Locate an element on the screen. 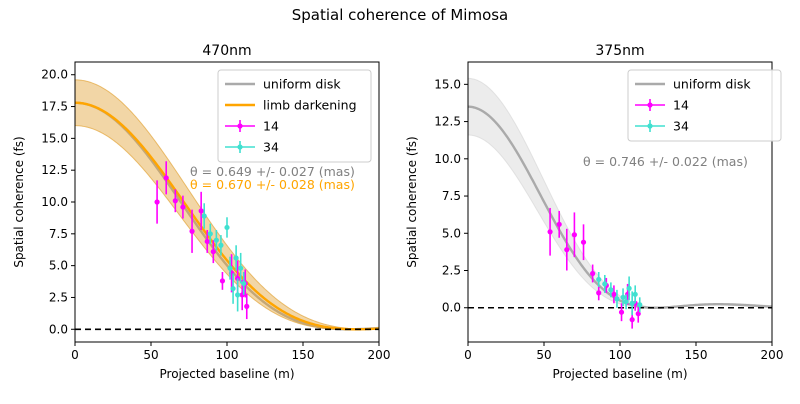 Image resolution: width=800 pixels, height=404 pixels. x-axis-label: Projected baseline (m) is located at coordinates (620, 374).